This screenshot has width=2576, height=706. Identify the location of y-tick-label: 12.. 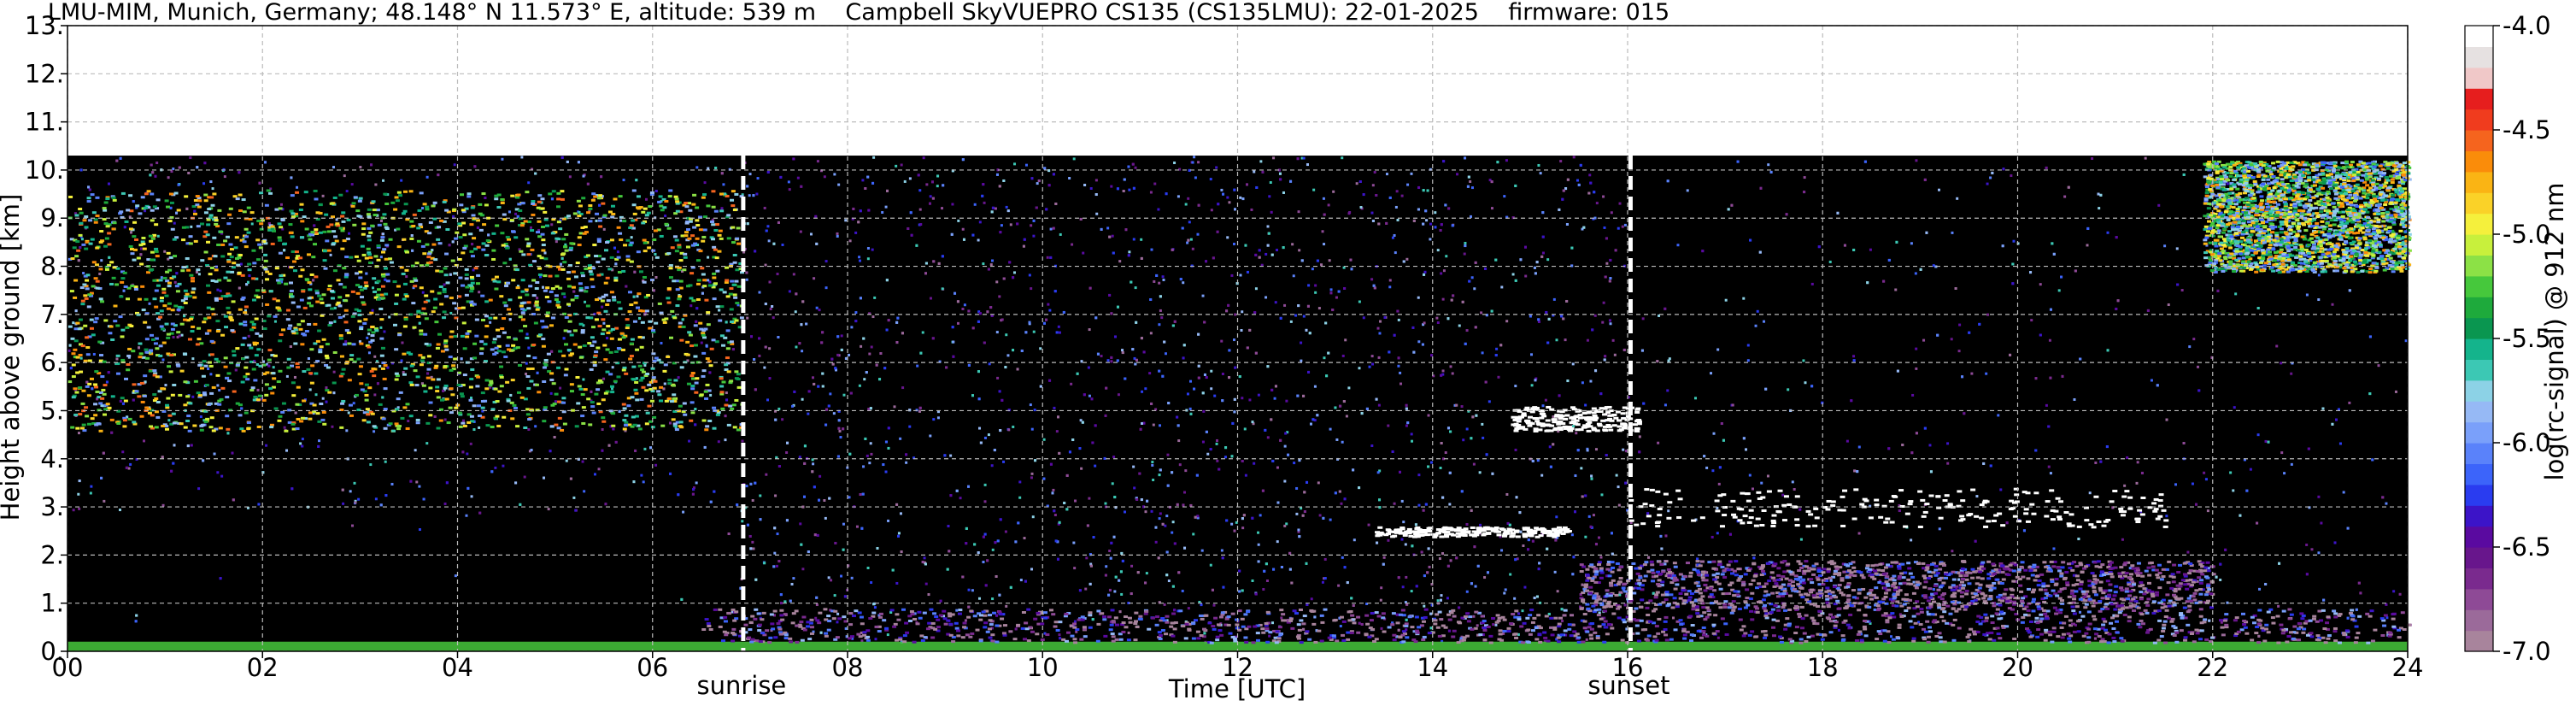
(44, 73).